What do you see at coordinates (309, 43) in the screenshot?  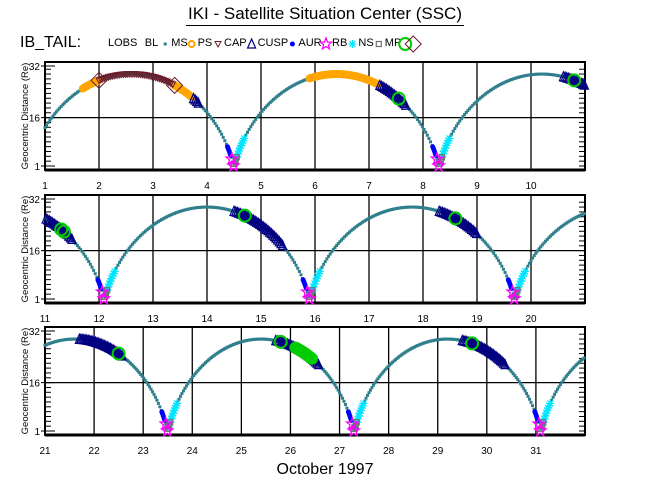 I see `legend-label-aur: AUR` at bounding box center [309, 43].